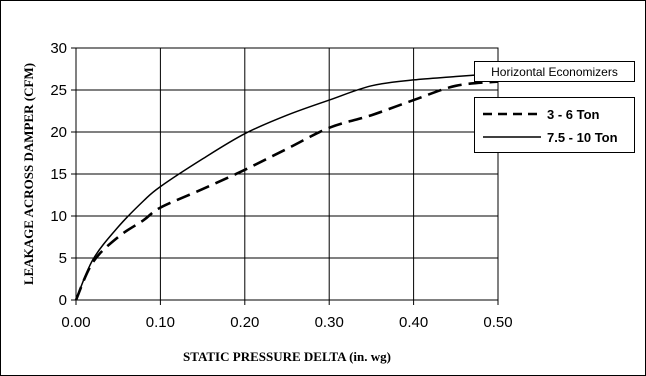 This screenshot has height=376, width=646. Describe the element at coordinates (58, 90) in the screenshot. I see `y-tick-label: 25` at that location.